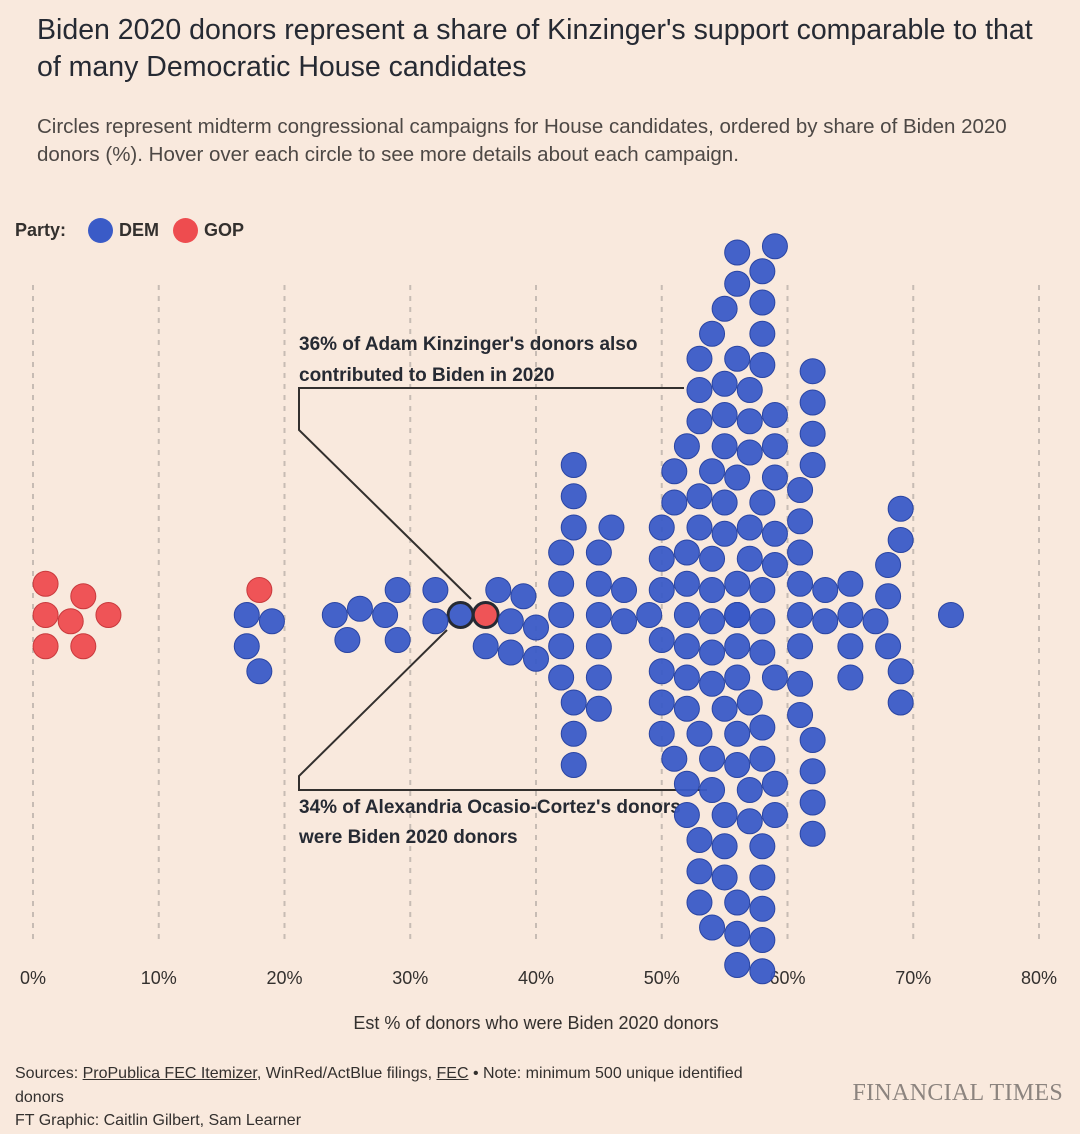 The width and height of the screenshot is (1080, 1134). Describe the element at coordinates (169, 1073) in the screenshot. I see `source-link-propublica: ProPublica FEC Itemizer` at that location.